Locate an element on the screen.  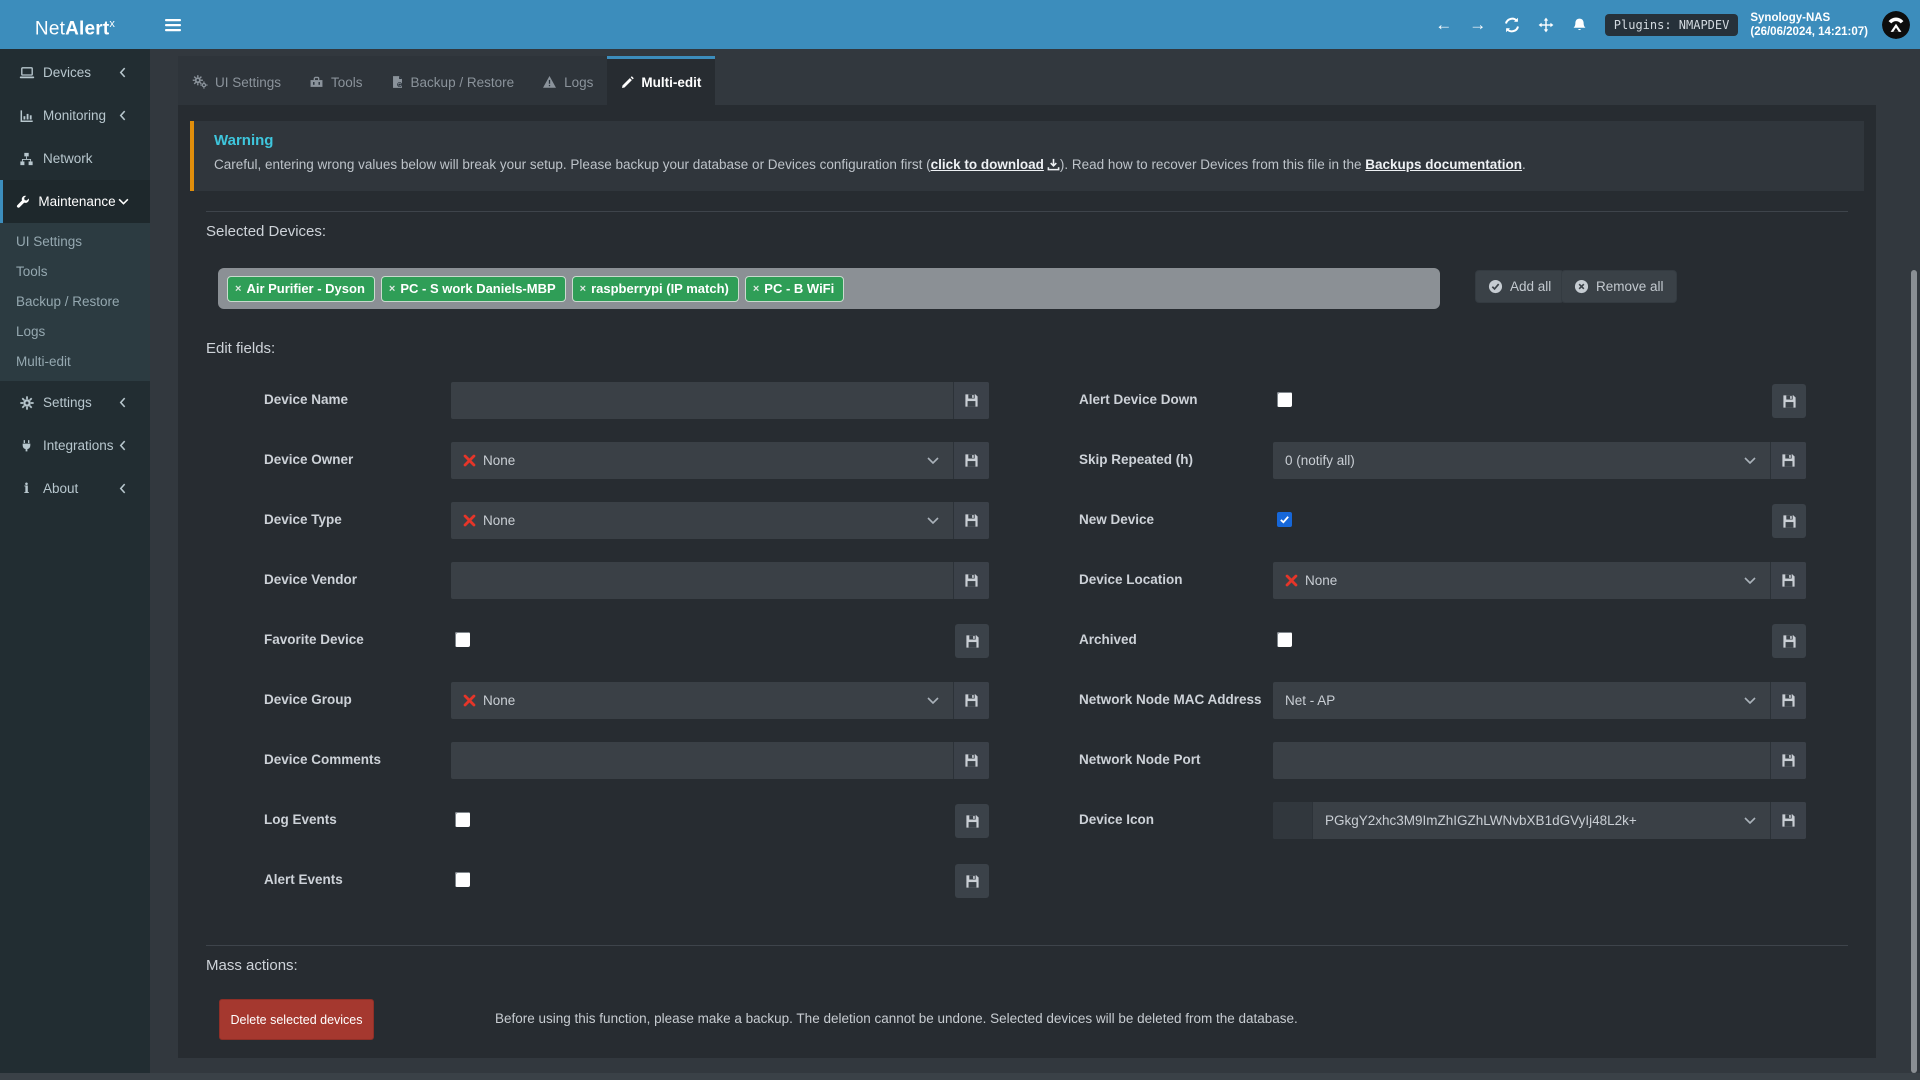
favorite-device-checkbox is located at coordinates (462, 639).